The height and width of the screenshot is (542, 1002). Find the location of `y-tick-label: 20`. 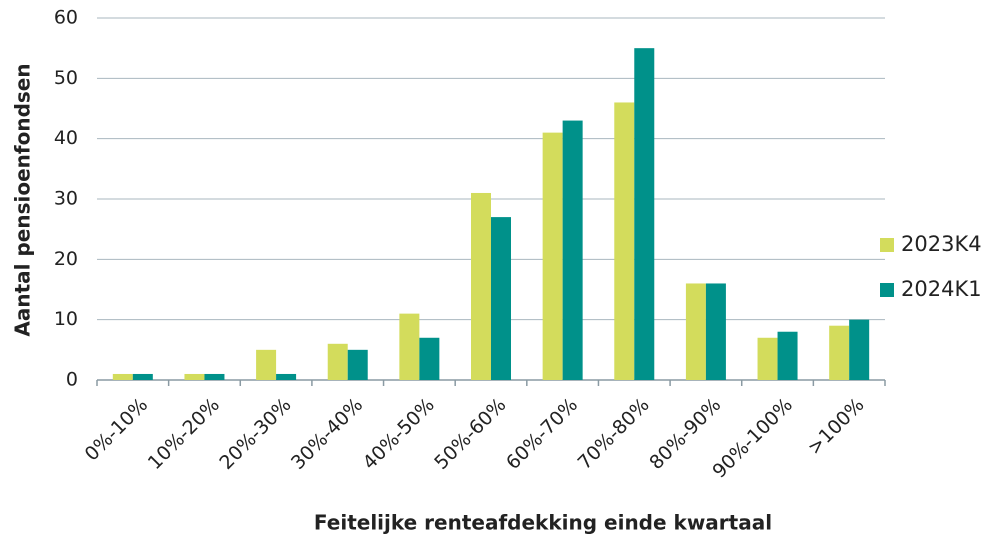

y-tick-label: 20 is located at coordinates (66, 259).